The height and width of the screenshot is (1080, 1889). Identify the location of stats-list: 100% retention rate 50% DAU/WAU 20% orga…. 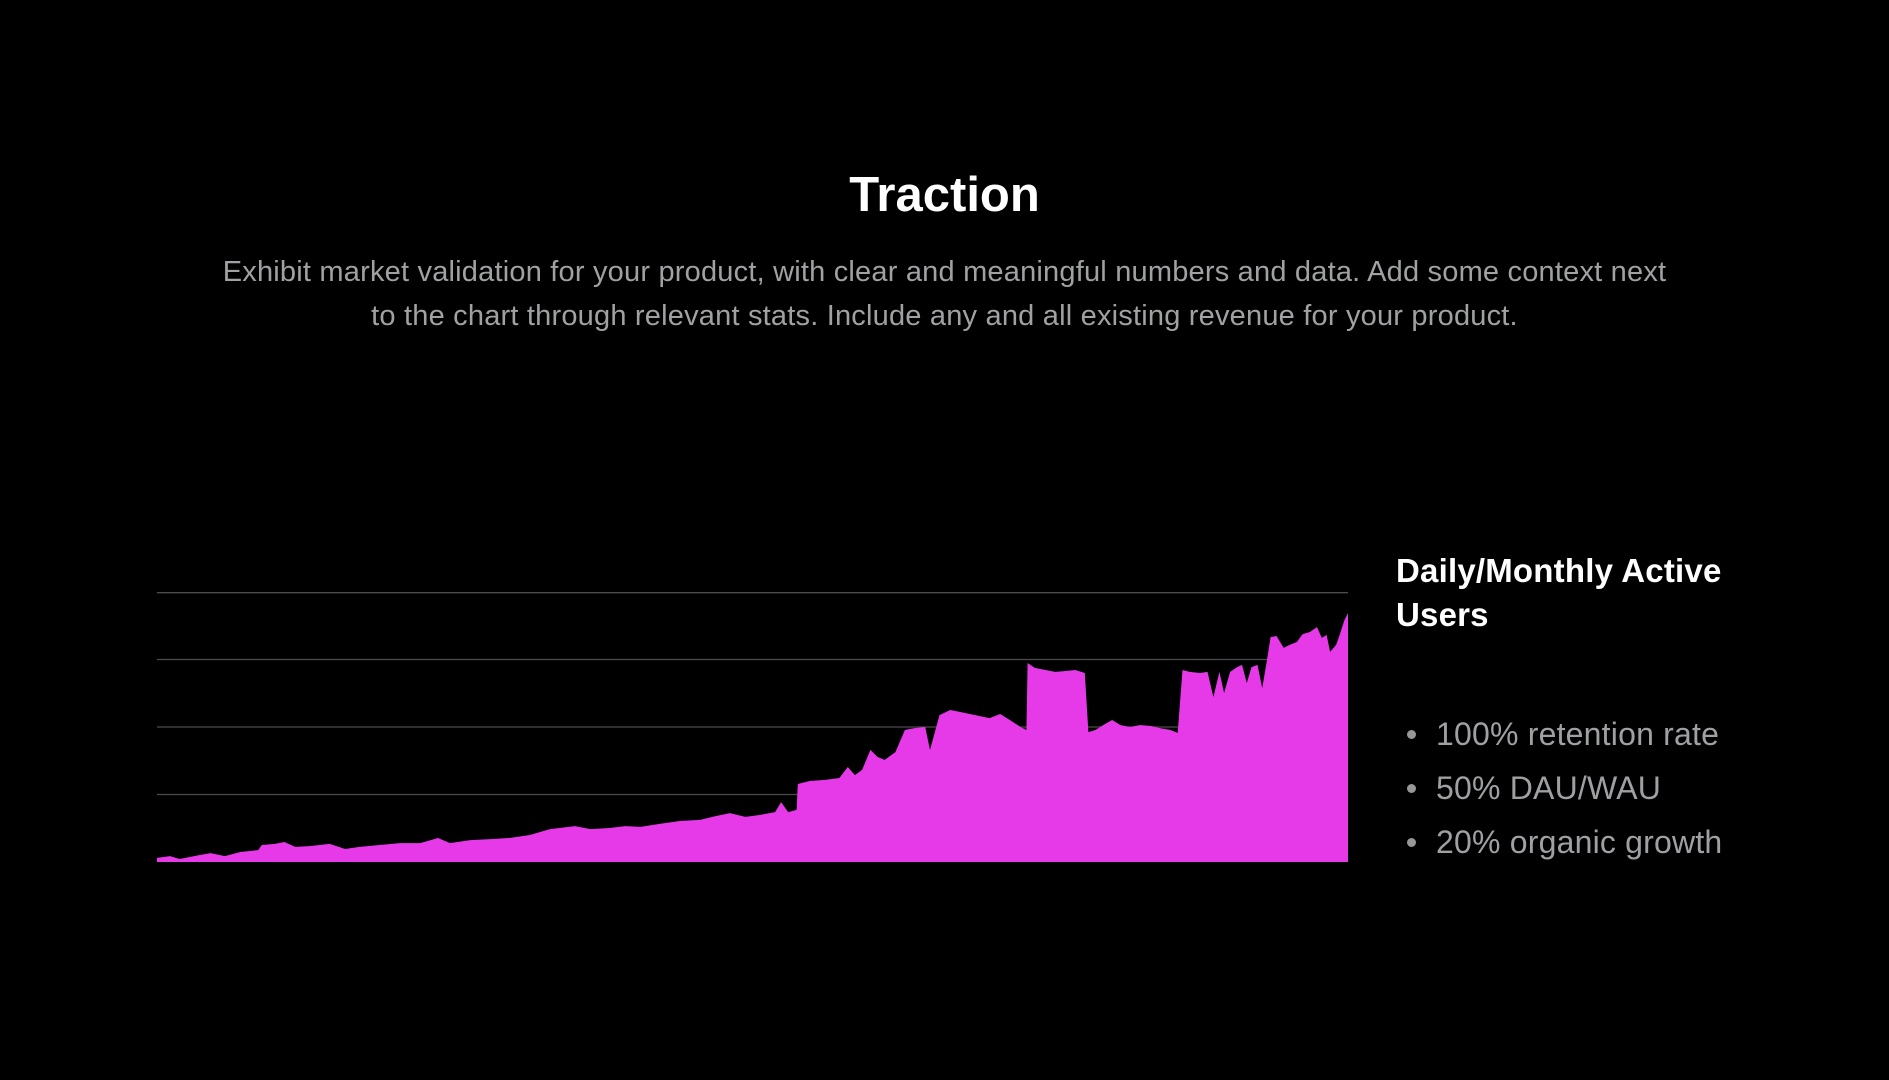
(1564, 795).